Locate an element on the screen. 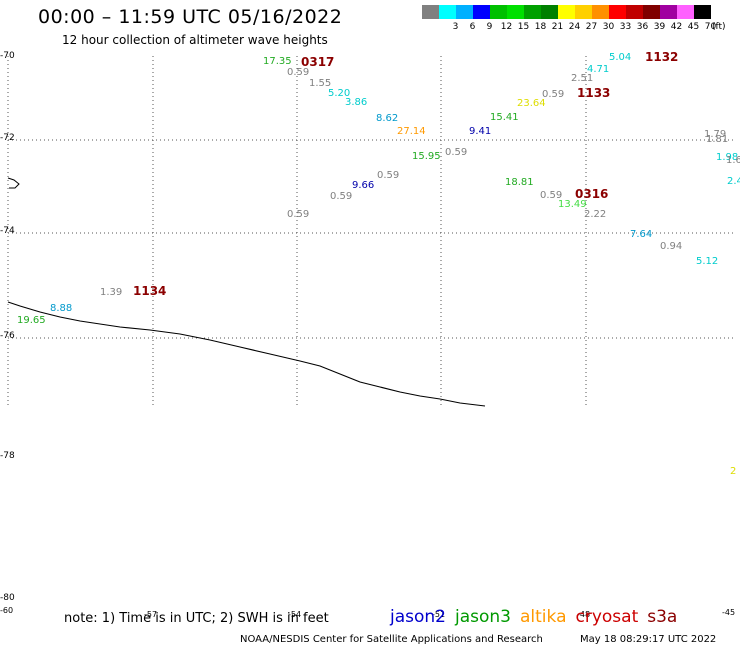 The width and height of the screenshot is (740, 650). pass-time-label: 1133 is located at coordinates (594, 93).